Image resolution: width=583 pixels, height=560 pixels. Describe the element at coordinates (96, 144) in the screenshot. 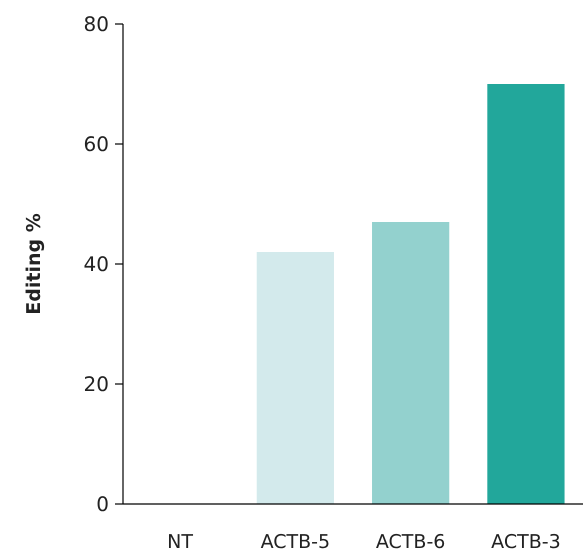

I see `y-tick-label: 60` at that location.